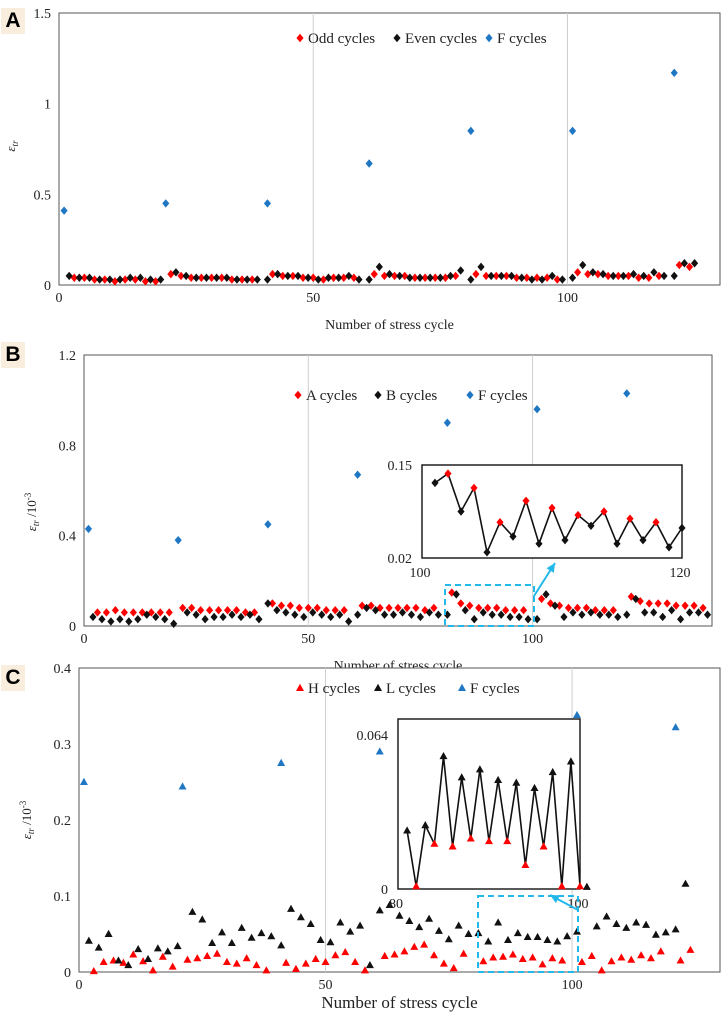 The height and width of the screenshot is (1020, 726). I want to click on inset-y-tick: 0.15, so click(400, 466).